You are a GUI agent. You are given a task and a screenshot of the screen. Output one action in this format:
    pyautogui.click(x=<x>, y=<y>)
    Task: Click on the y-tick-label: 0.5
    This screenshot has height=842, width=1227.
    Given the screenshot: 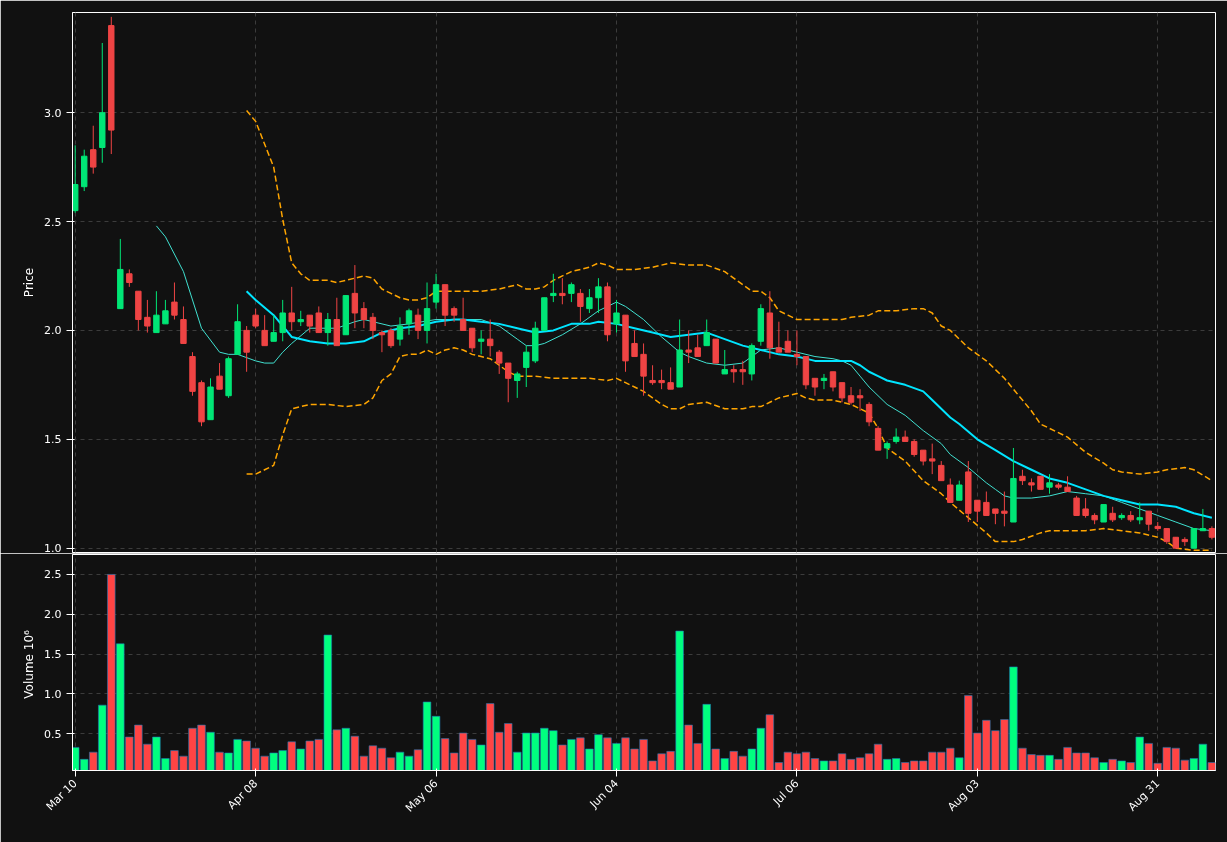 What is the action you would take?
    pyautogui.click(x=53, y=734)
    